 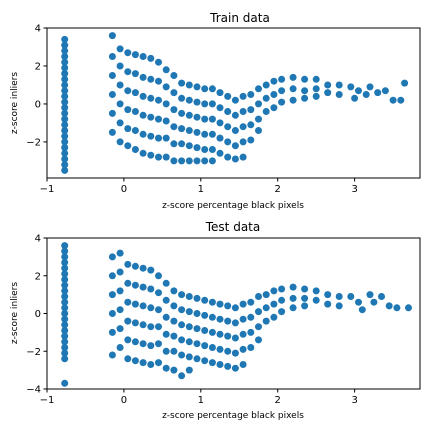 I want to click on test-y-tick-label: 0, so click(x=38, y=314).